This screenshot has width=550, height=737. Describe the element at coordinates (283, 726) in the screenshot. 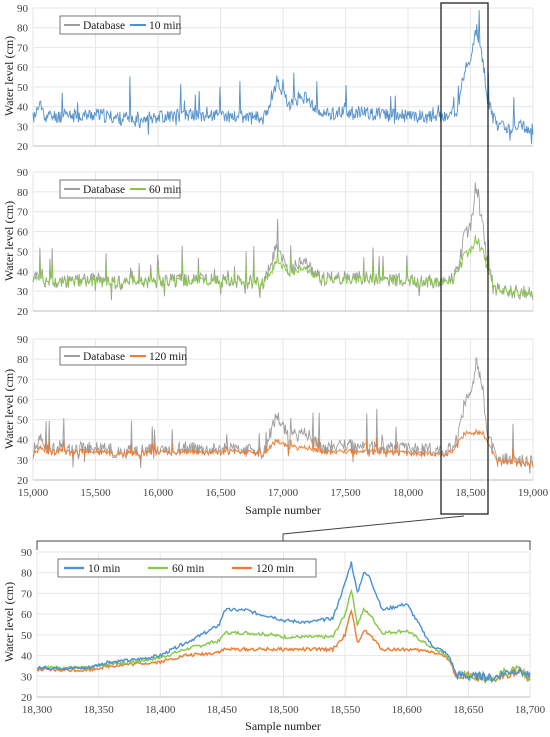

I see `x-axis-label-zoom: Sample number` at that location.